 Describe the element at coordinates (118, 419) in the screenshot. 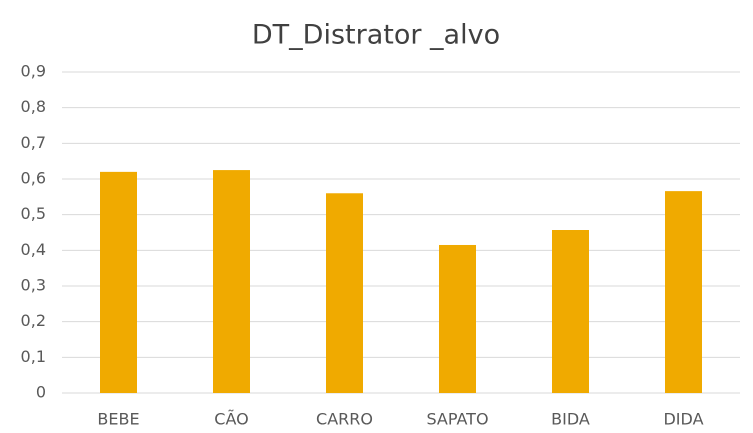

I see `x-tick-label: BEBE` at that location.